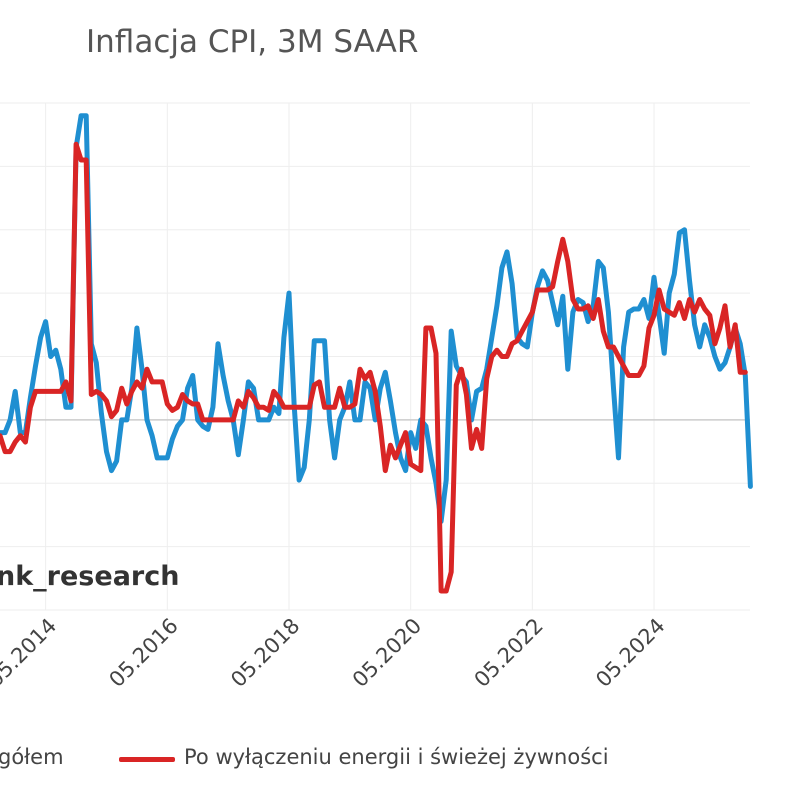  I want to click on x-tick-label: 05.2016, so click(143, 653).